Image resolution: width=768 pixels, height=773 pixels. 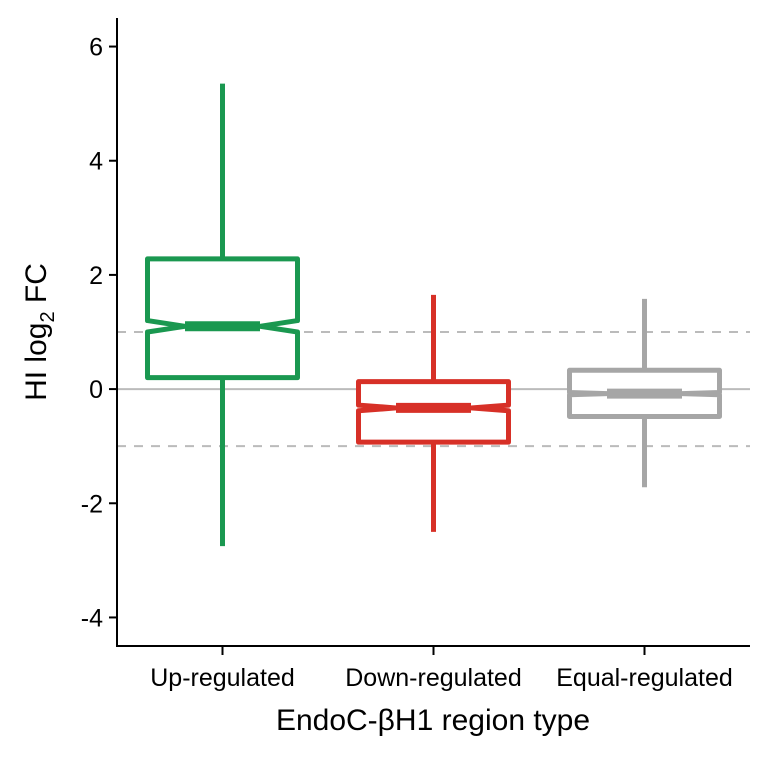 I want to click on x-tick-label: Up-regulated, so click(x=222, y=678).